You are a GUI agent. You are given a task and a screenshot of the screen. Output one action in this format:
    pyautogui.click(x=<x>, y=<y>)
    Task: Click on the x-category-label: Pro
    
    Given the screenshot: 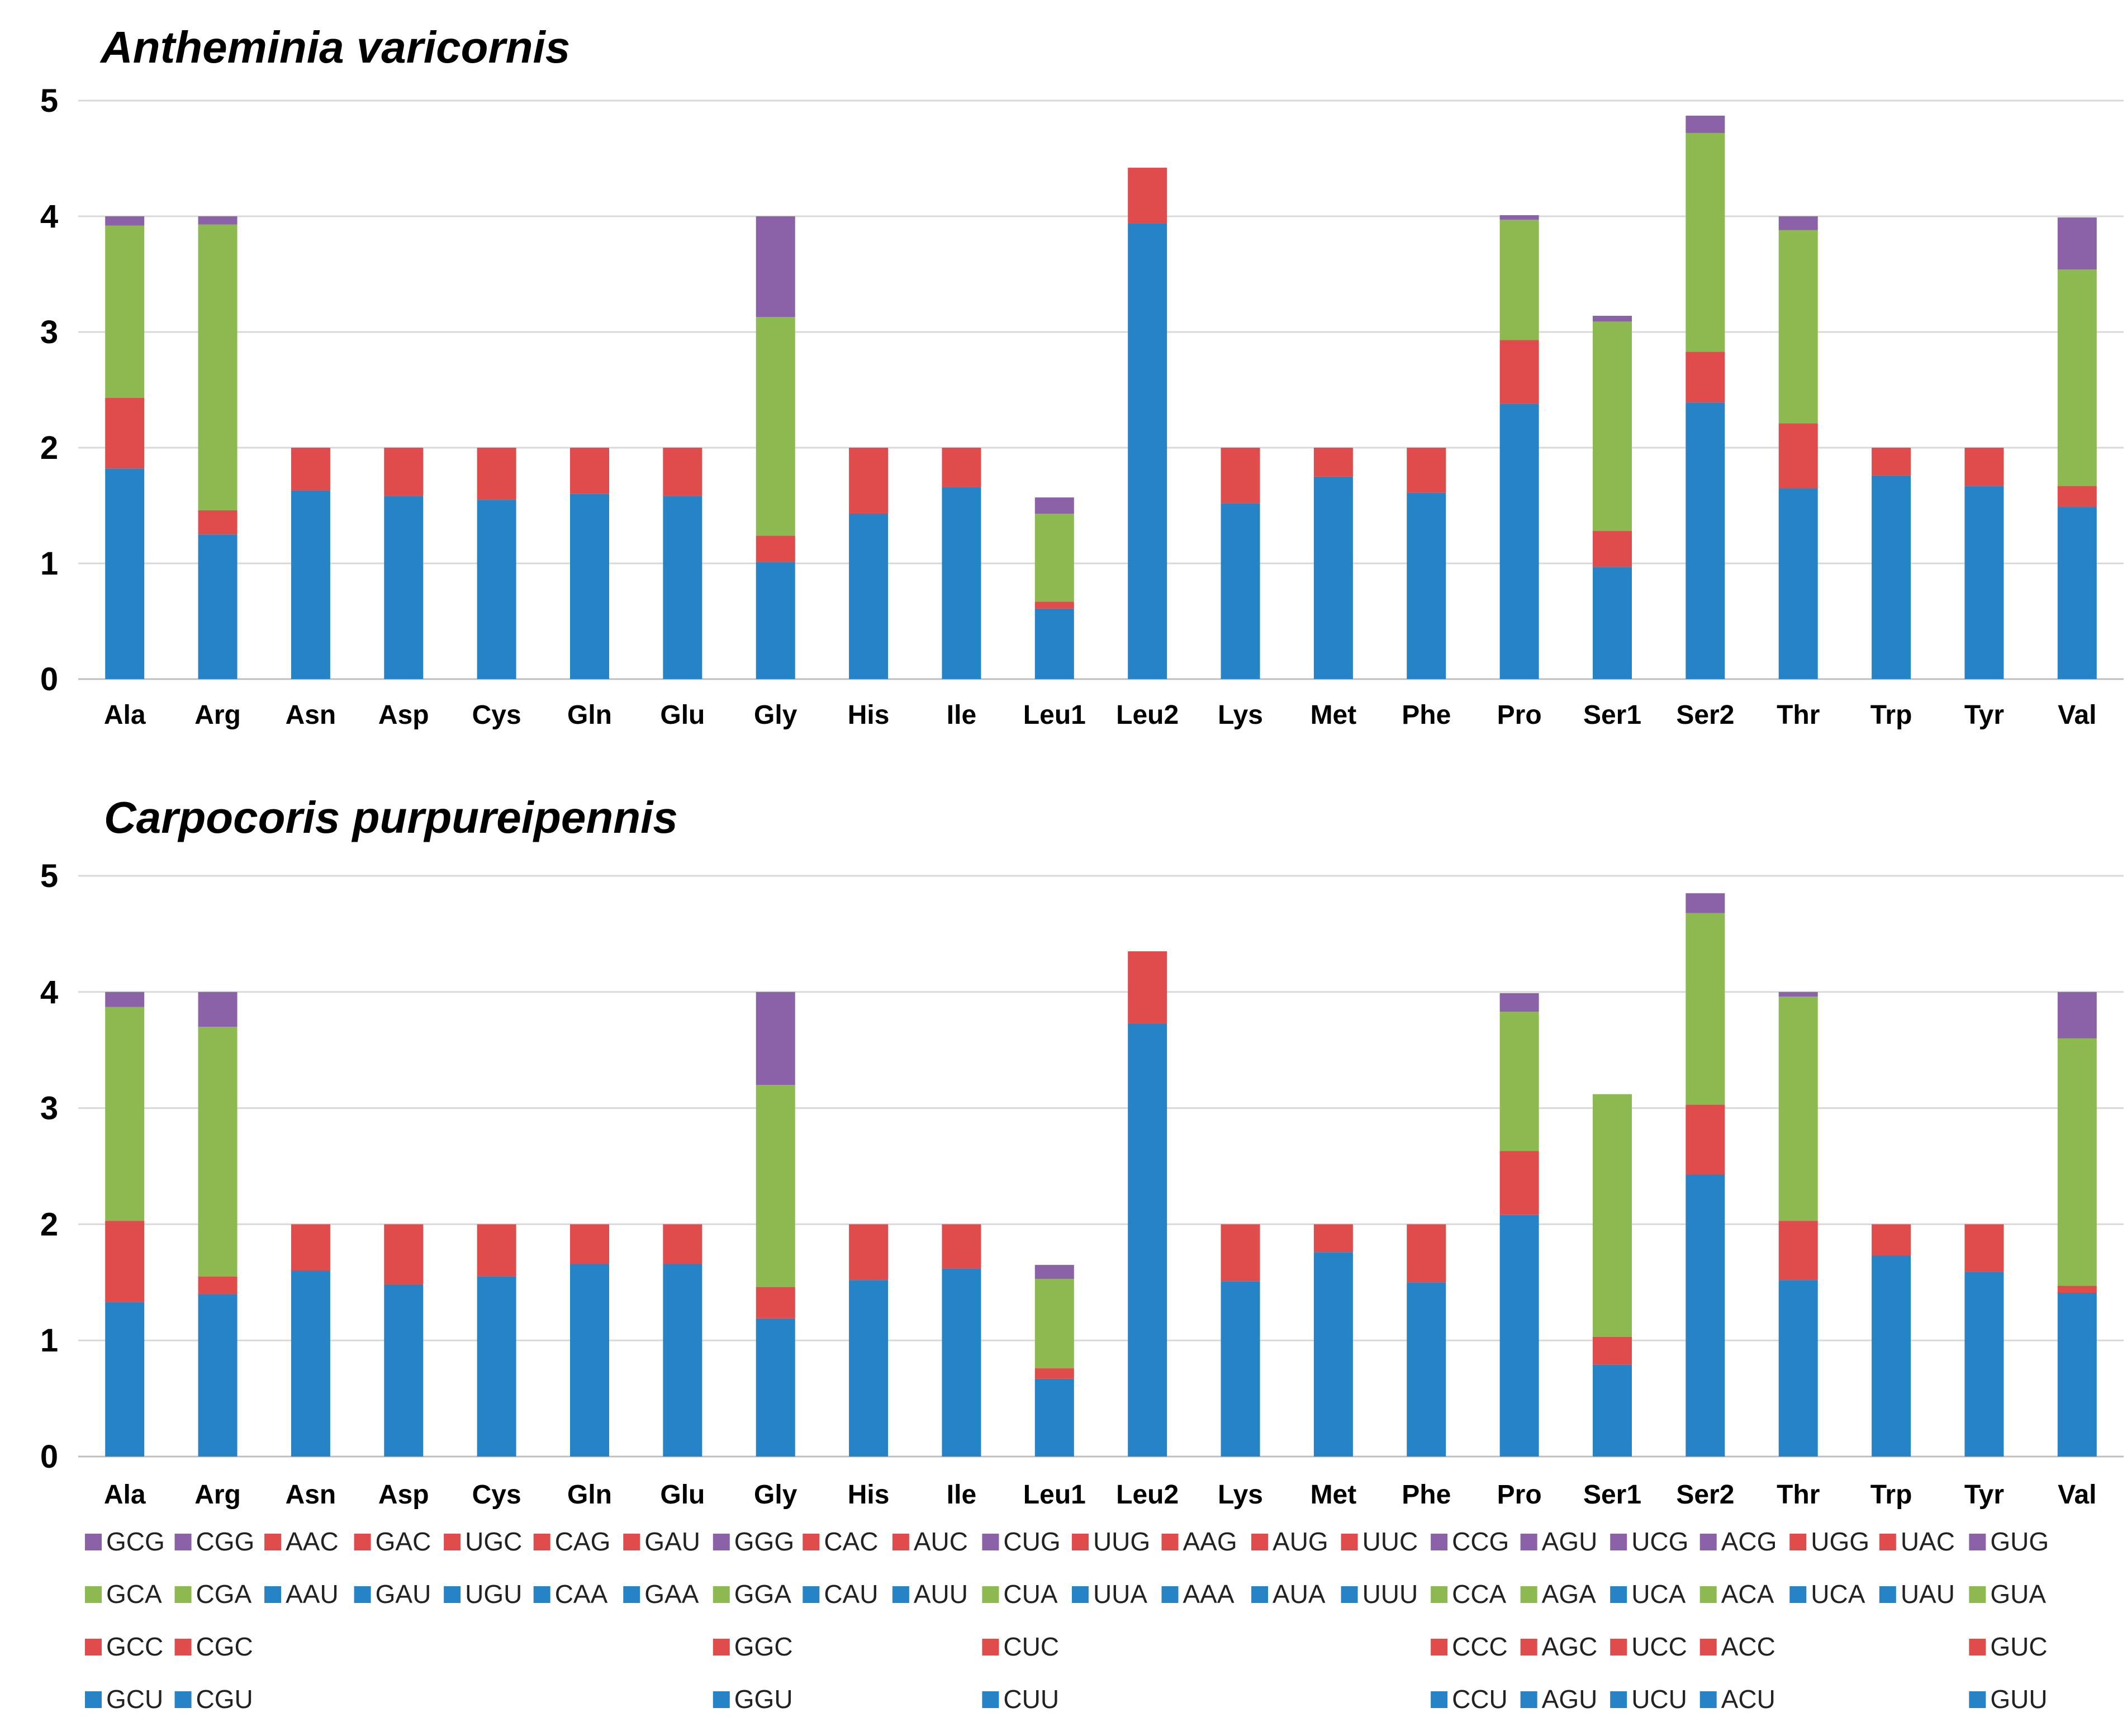 What is the action you would take?
    pyautogui.click(x=1520, y=715)
    